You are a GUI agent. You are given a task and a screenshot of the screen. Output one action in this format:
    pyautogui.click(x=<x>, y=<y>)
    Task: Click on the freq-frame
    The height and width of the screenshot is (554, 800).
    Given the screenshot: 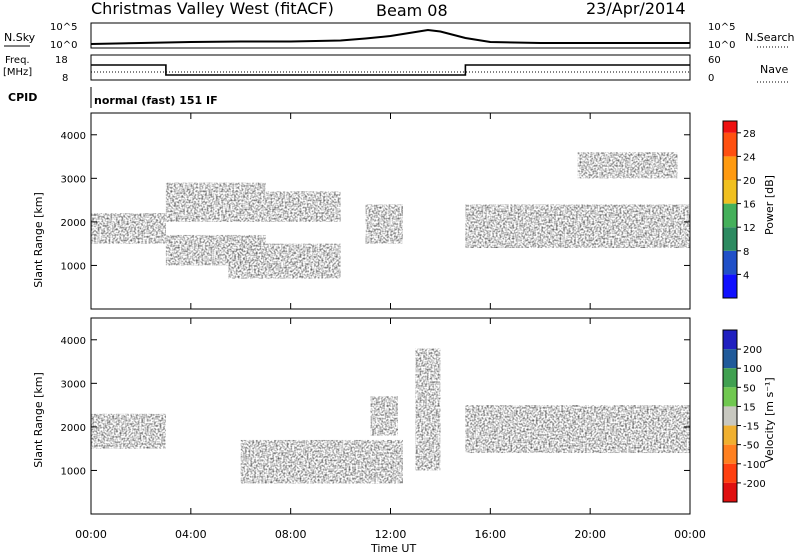 What is the action you would take?
    pyautogui.click(x=390, y=67)
    